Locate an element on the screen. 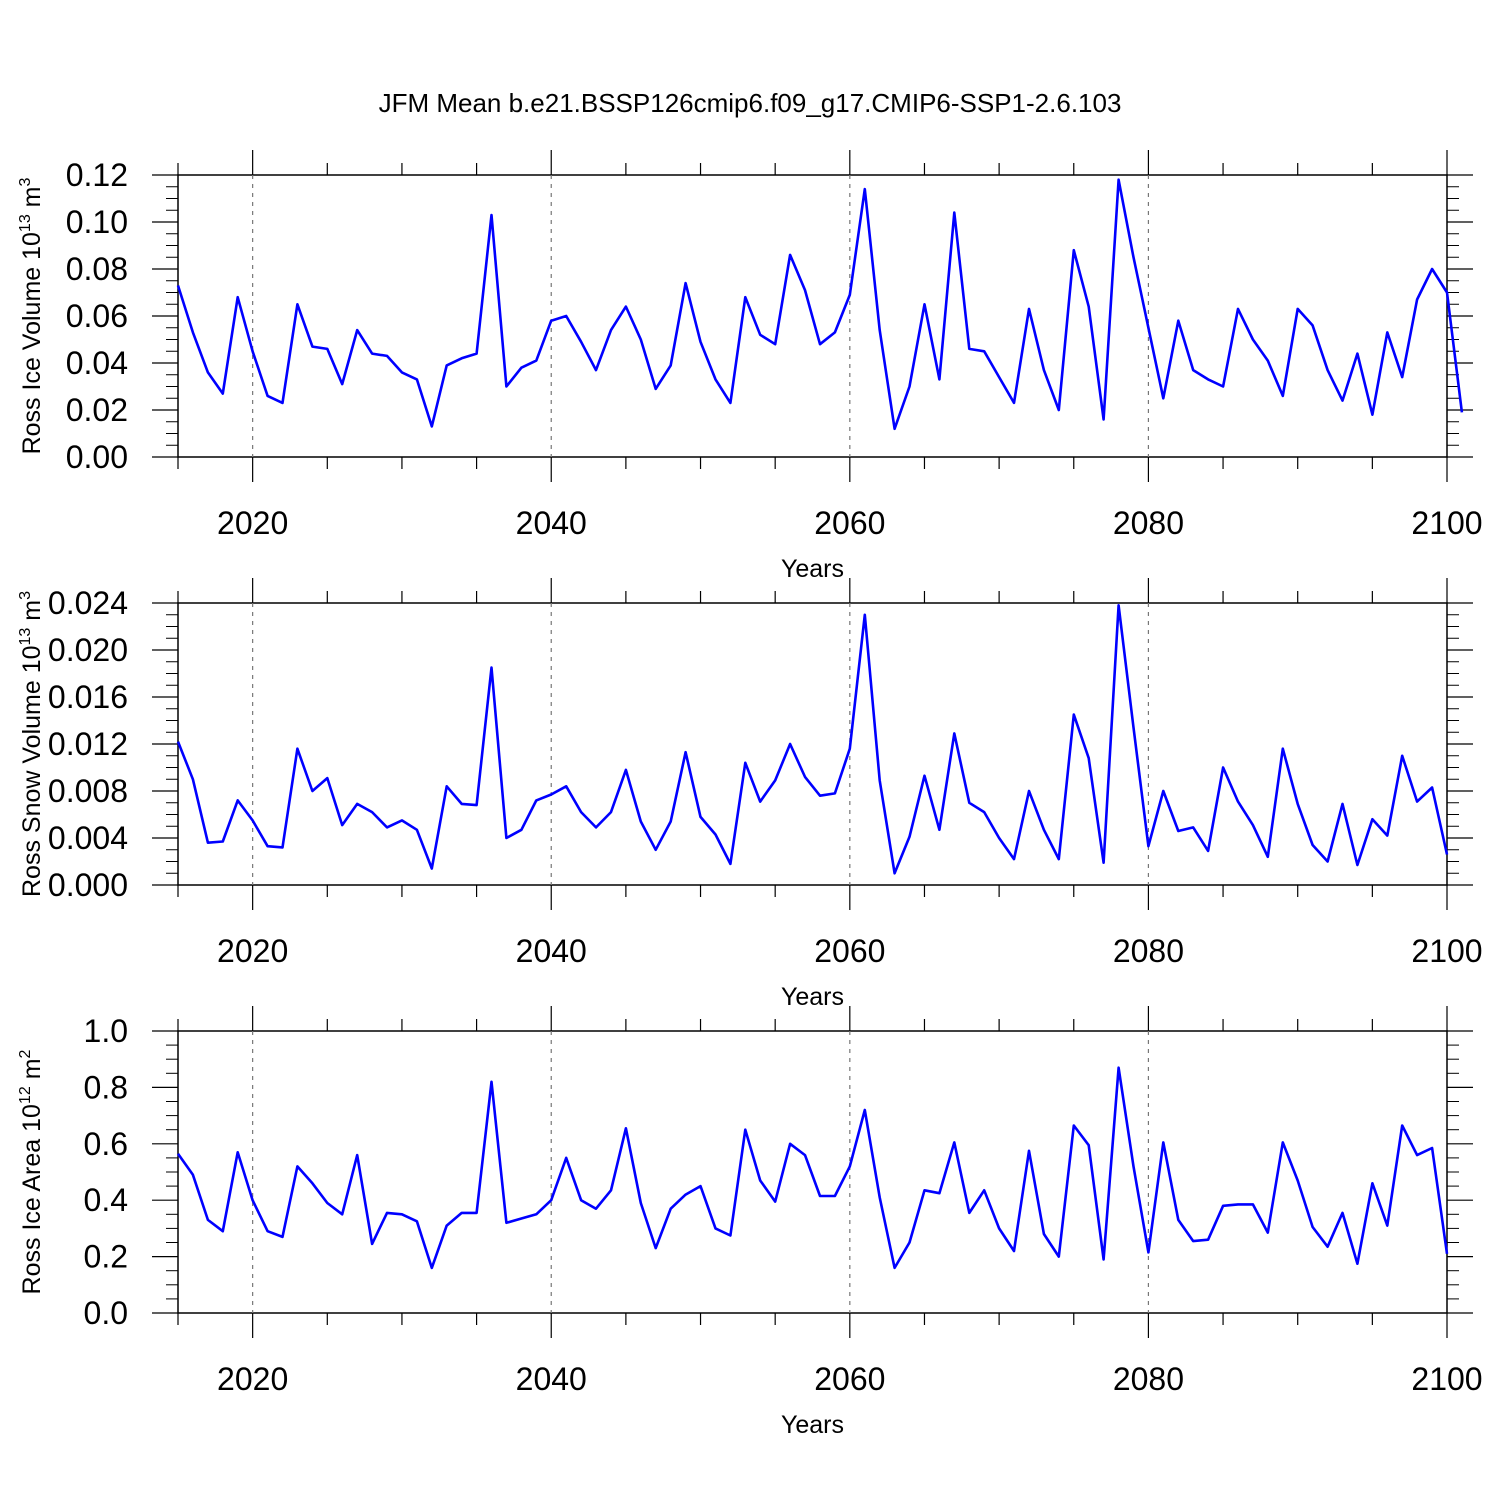  y-axis-title-unit-exp: 2 is located at coordinates (25, 1053).